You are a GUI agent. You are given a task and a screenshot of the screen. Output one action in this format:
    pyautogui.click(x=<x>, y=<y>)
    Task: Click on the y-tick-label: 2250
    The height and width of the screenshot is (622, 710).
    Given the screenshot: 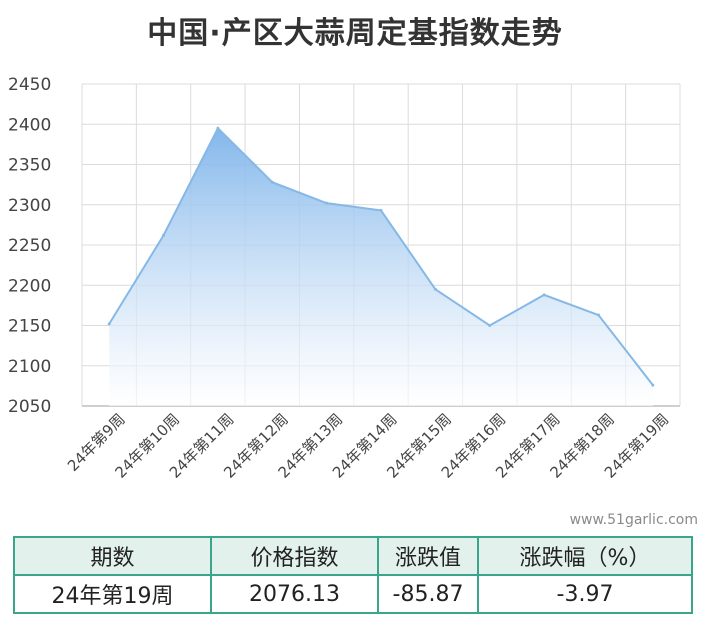 What is the action you would take?
    pyautogui.click(x=29, y=246)
    